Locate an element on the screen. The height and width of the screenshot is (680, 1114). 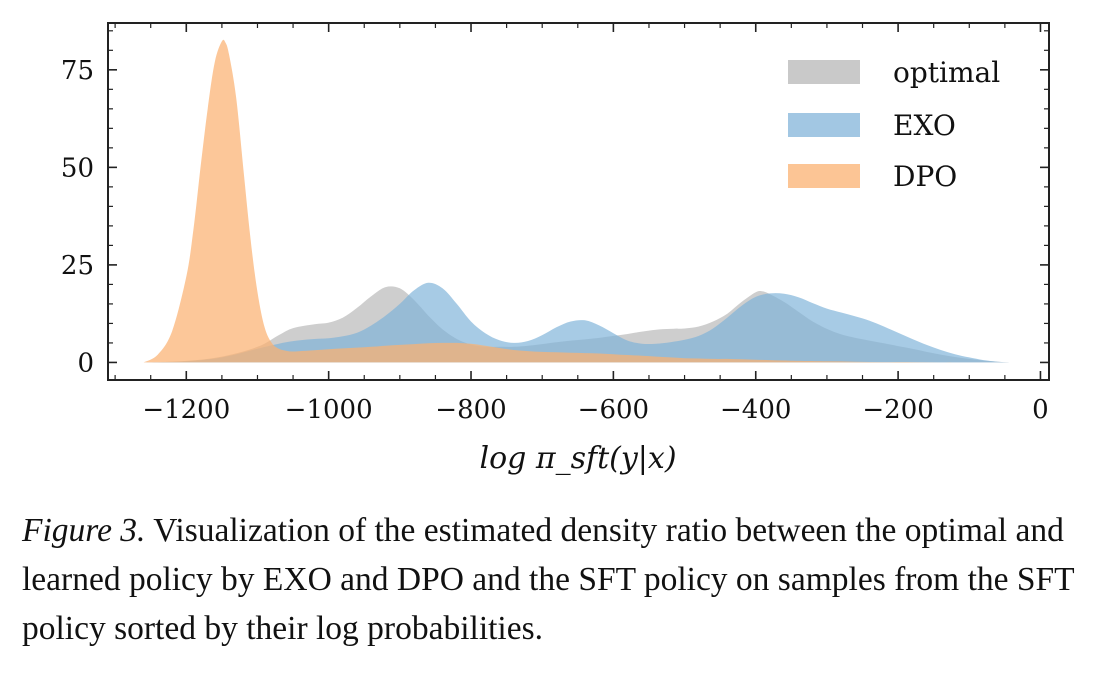
x-tick-label: −600 is located at coordinates (613, 410).